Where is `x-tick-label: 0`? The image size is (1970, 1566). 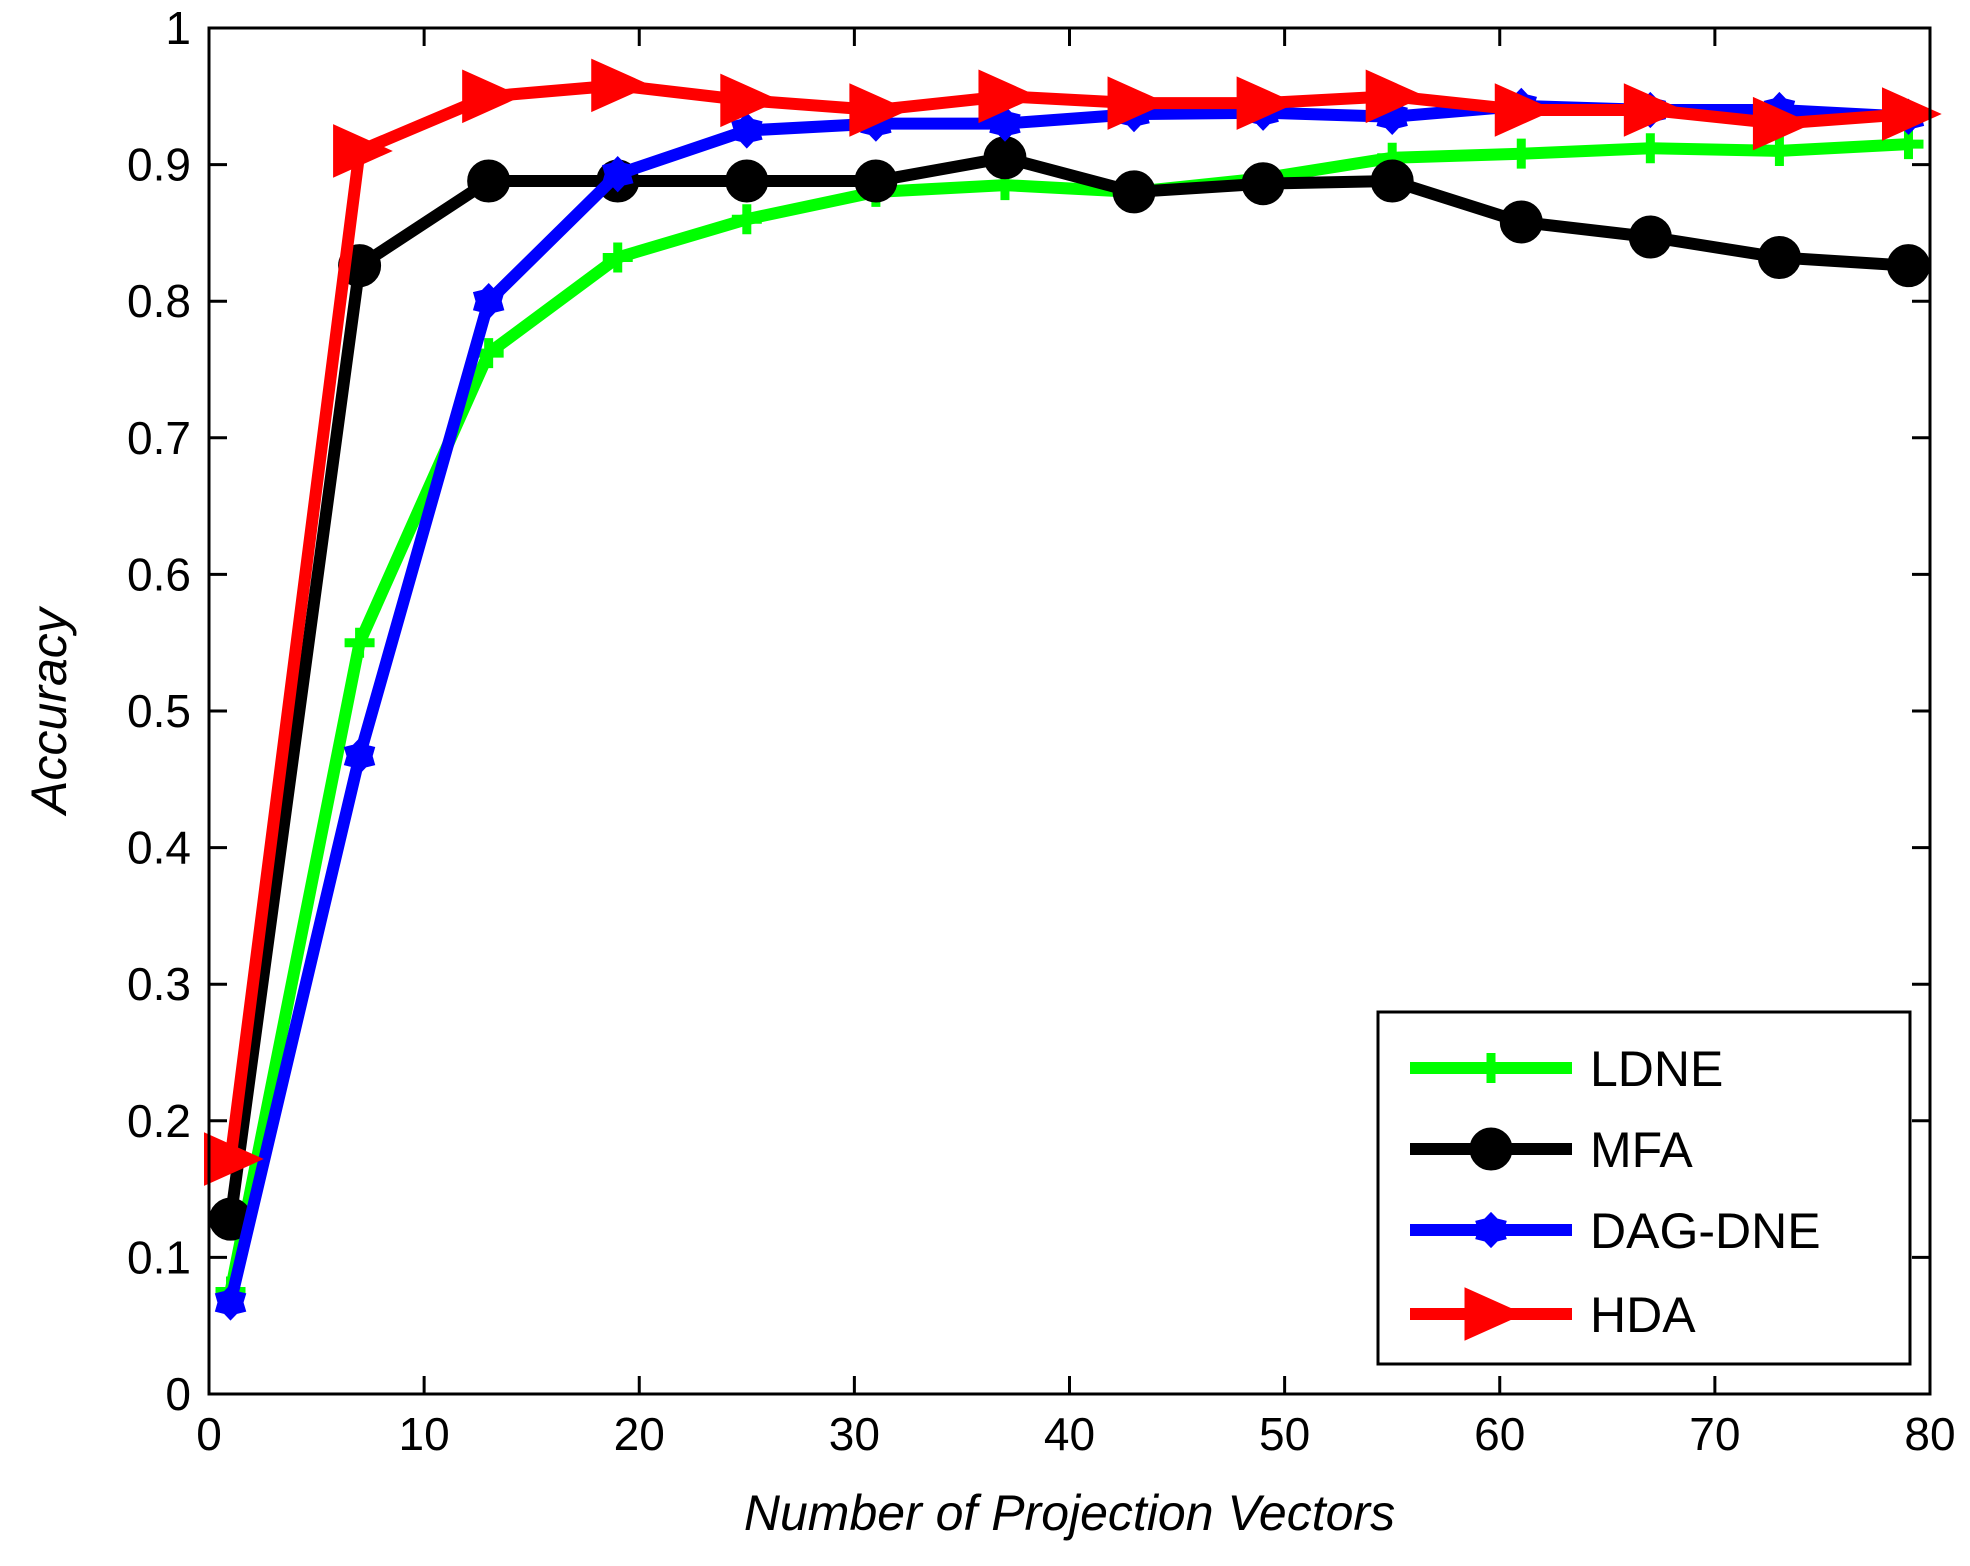
x-tick-label: 0 is located at coordinates (209, 1434).